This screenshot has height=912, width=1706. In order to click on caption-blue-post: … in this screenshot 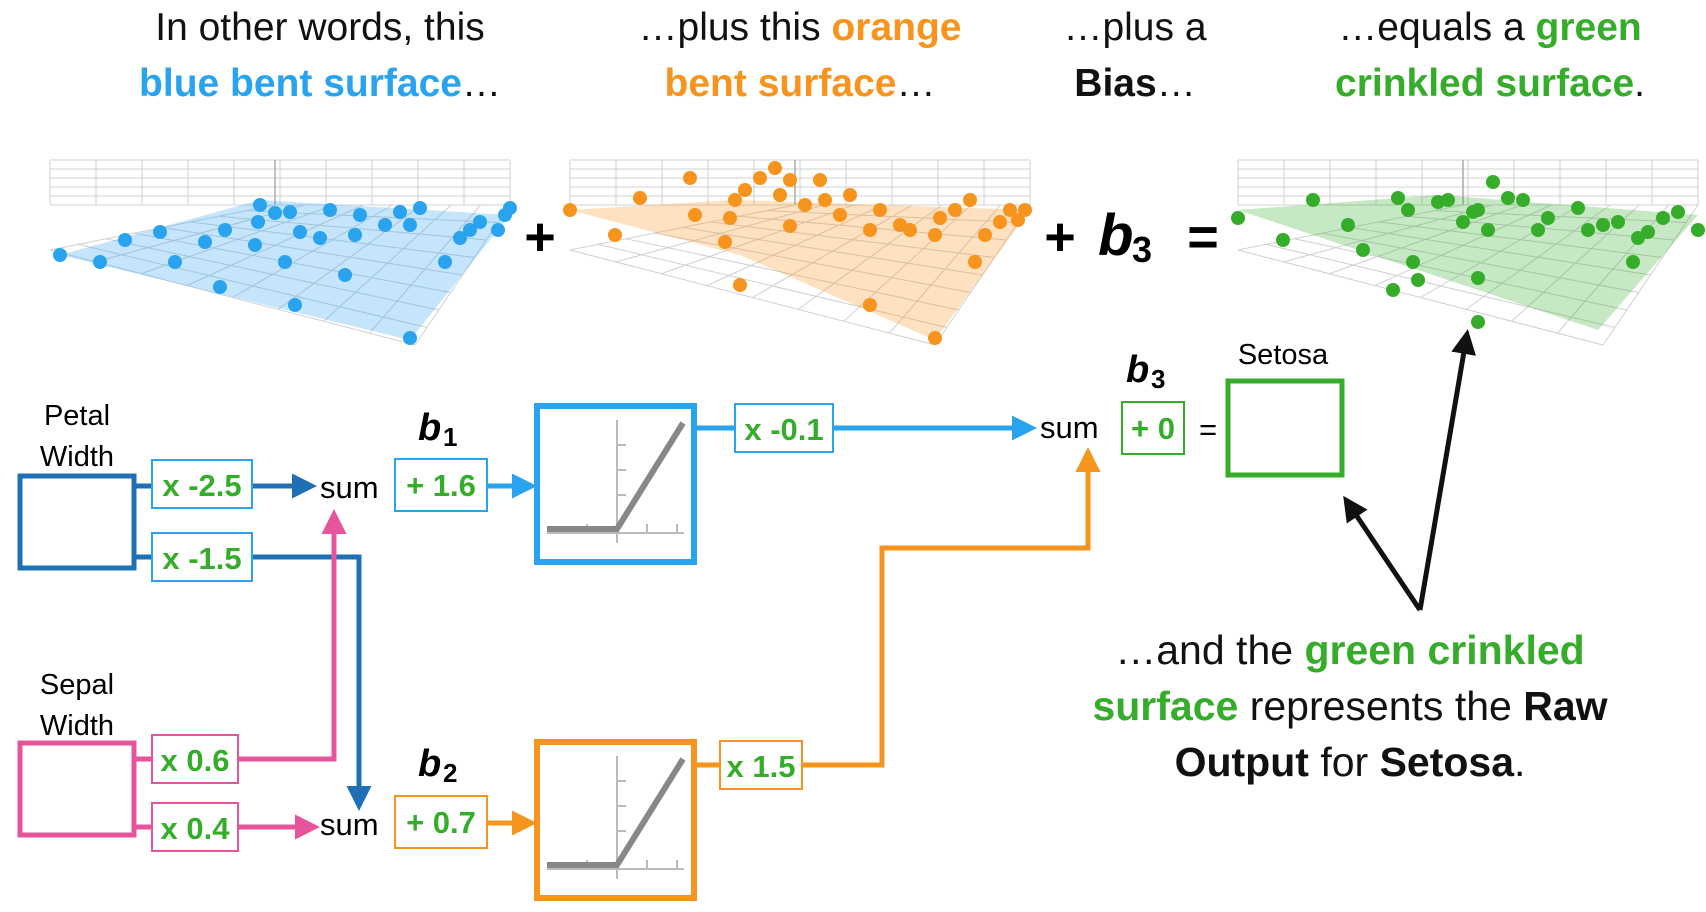, I will do `click(481, 83)`.